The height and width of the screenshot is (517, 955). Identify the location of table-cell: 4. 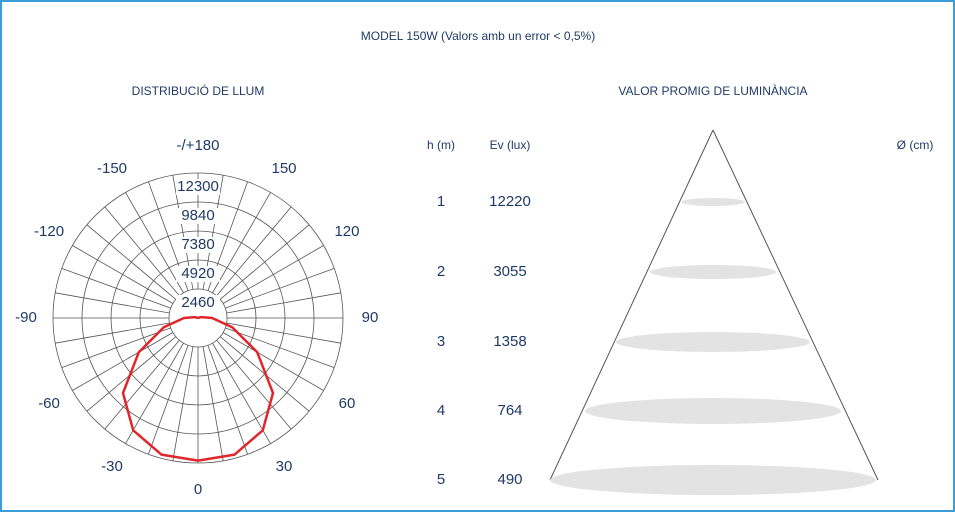
(441, 410).